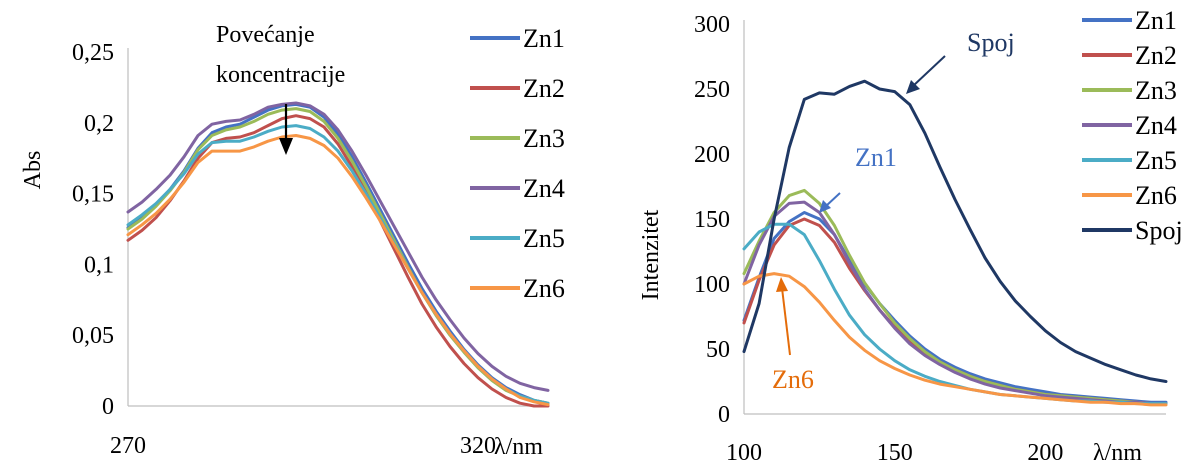 The height and width of the screenshot is (466, 1192). I want to click on x-tick-label: 320, so click(478, 446).